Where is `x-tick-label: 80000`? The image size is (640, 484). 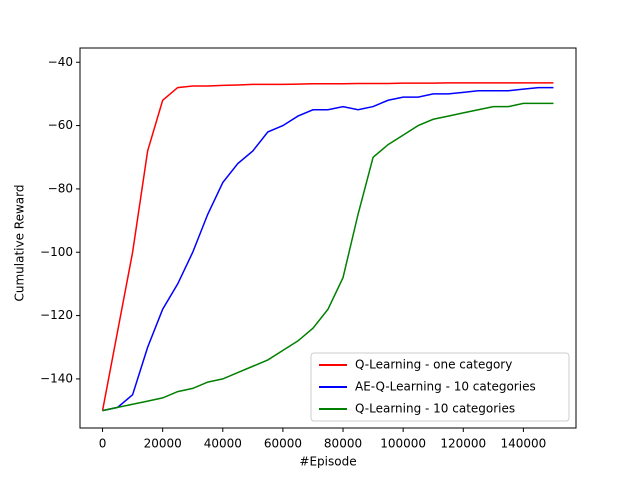 x-tick-label: 80000 is located at coordinates (343, 444).